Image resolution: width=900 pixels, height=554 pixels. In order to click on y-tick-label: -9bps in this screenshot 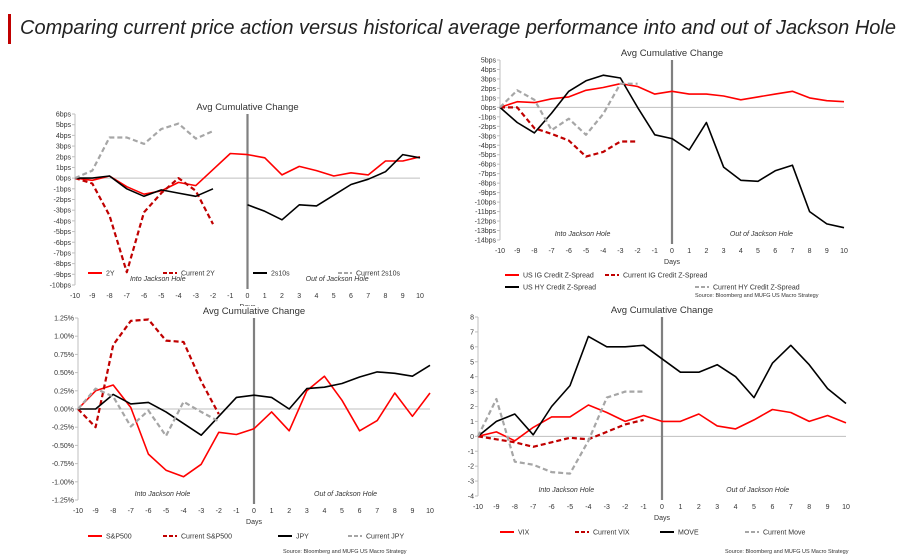, I will do `click(487, 193)`.